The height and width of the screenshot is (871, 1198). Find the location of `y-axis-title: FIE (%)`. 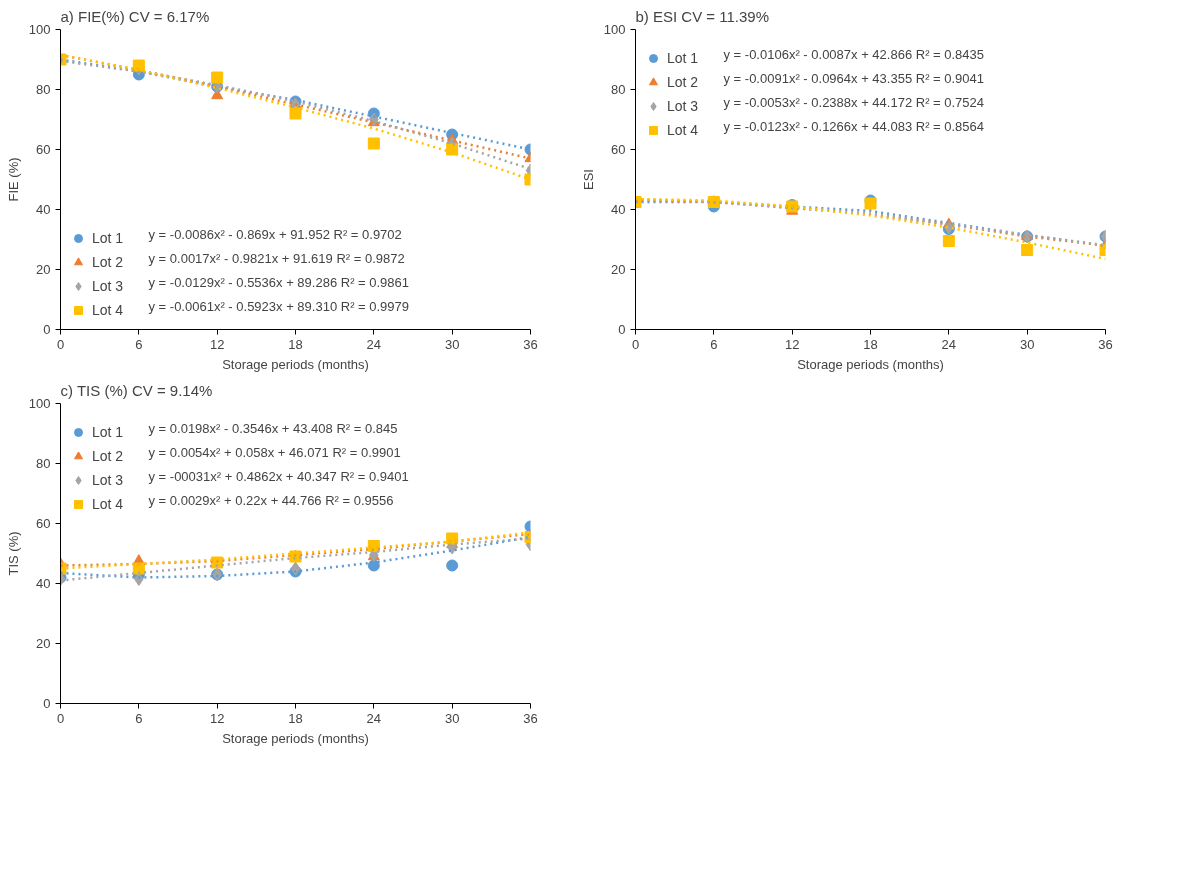

y-axis-title: FIE (%) is located at coordinates (13, 179).